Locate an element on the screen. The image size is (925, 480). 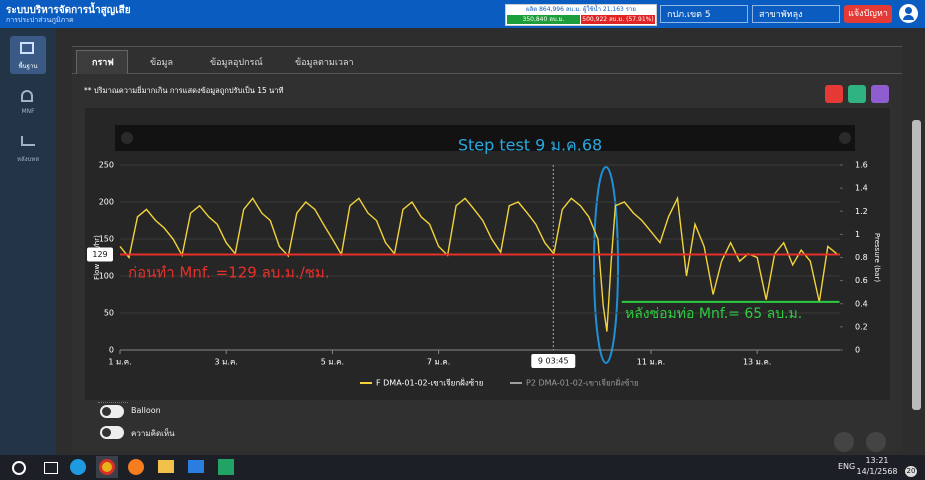
nav-basic: พื้นฐาน is located at coordinates (28, 66).